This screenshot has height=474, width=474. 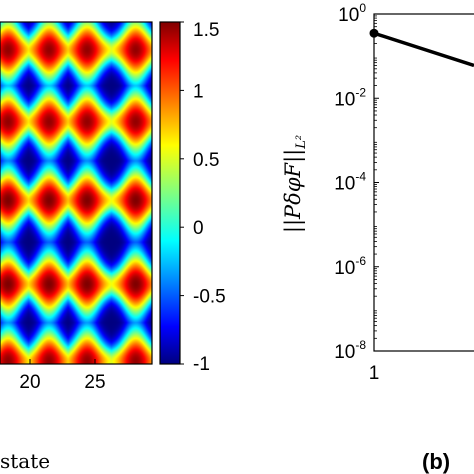 What do you see at coordinates (62, 376) in the screenshot?
I see `heatmap-x-ticks: 20 25` at bounding box center [62, 376].